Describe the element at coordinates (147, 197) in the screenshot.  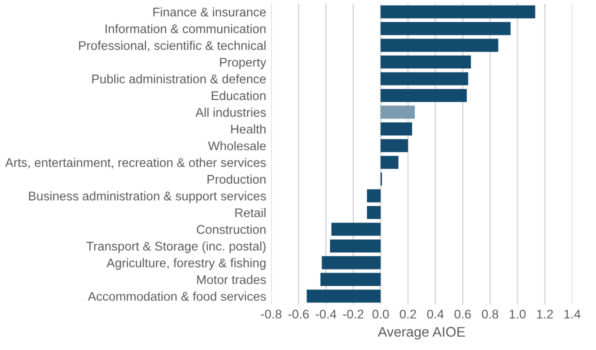
I see `y-tick-label: Business administration & support services` at that location.